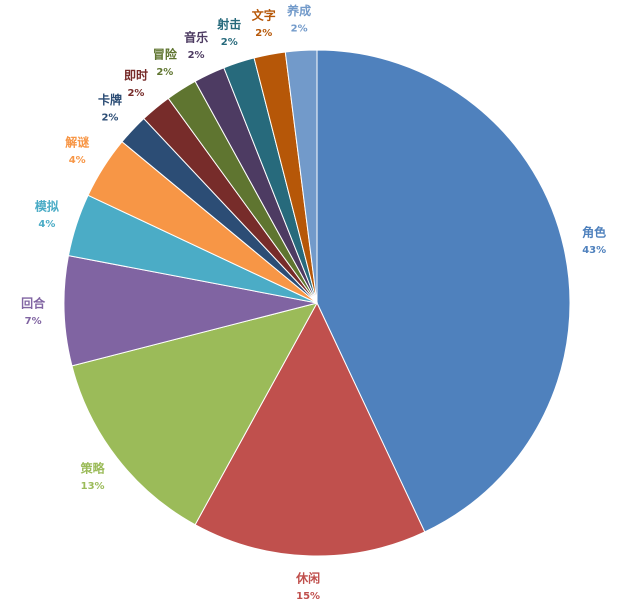 This screenshot has height=607, width=617. I want to click on value-label: 43%, so click(594, 250).